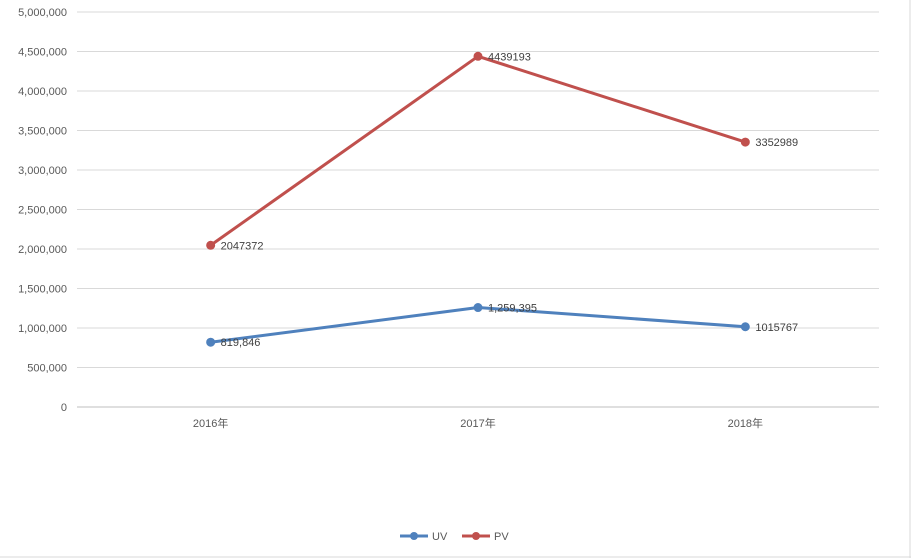  I want to click on y-tick-label: 3,500,000, so click(42, 132).